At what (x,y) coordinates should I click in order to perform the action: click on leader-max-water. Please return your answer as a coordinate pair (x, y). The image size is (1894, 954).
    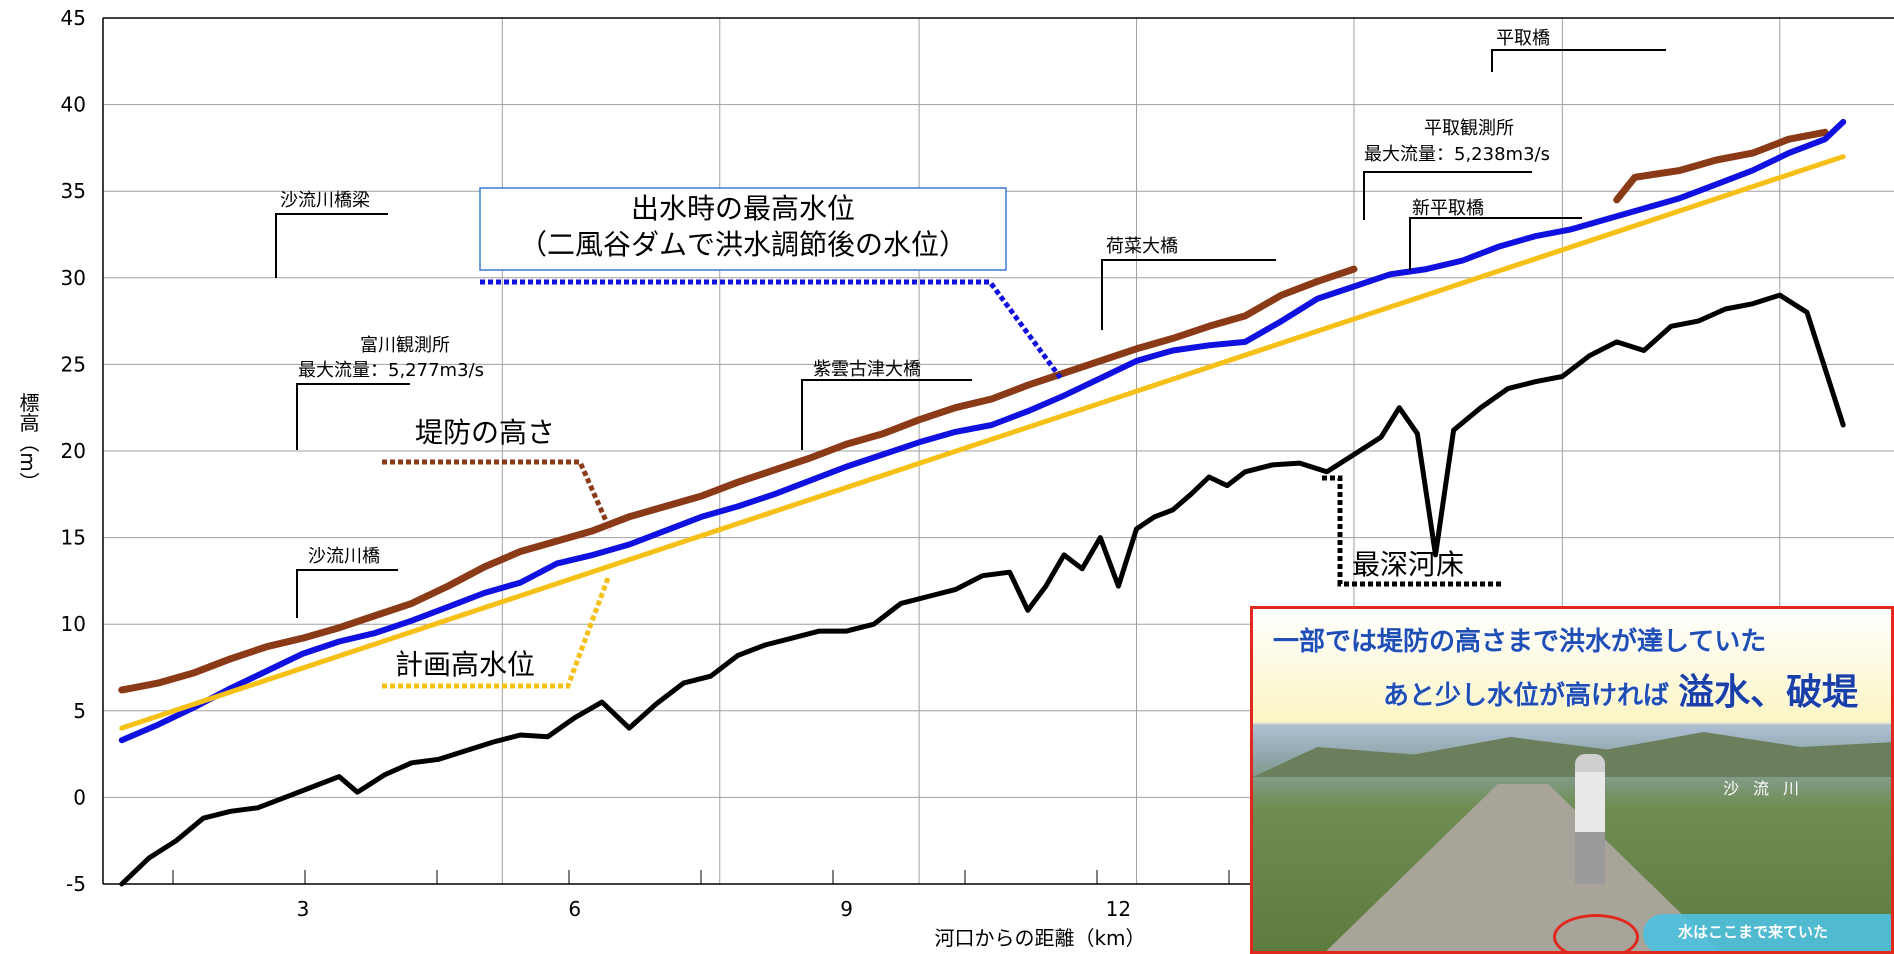
    Looking at the image, I should click on (772, 330).